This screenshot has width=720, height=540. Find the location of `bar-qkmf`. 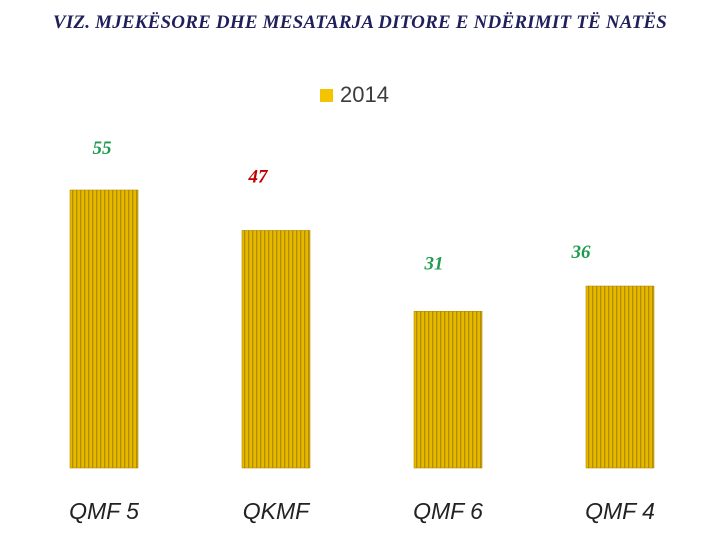

bar-qkmf is located at coordinates (276, 349).